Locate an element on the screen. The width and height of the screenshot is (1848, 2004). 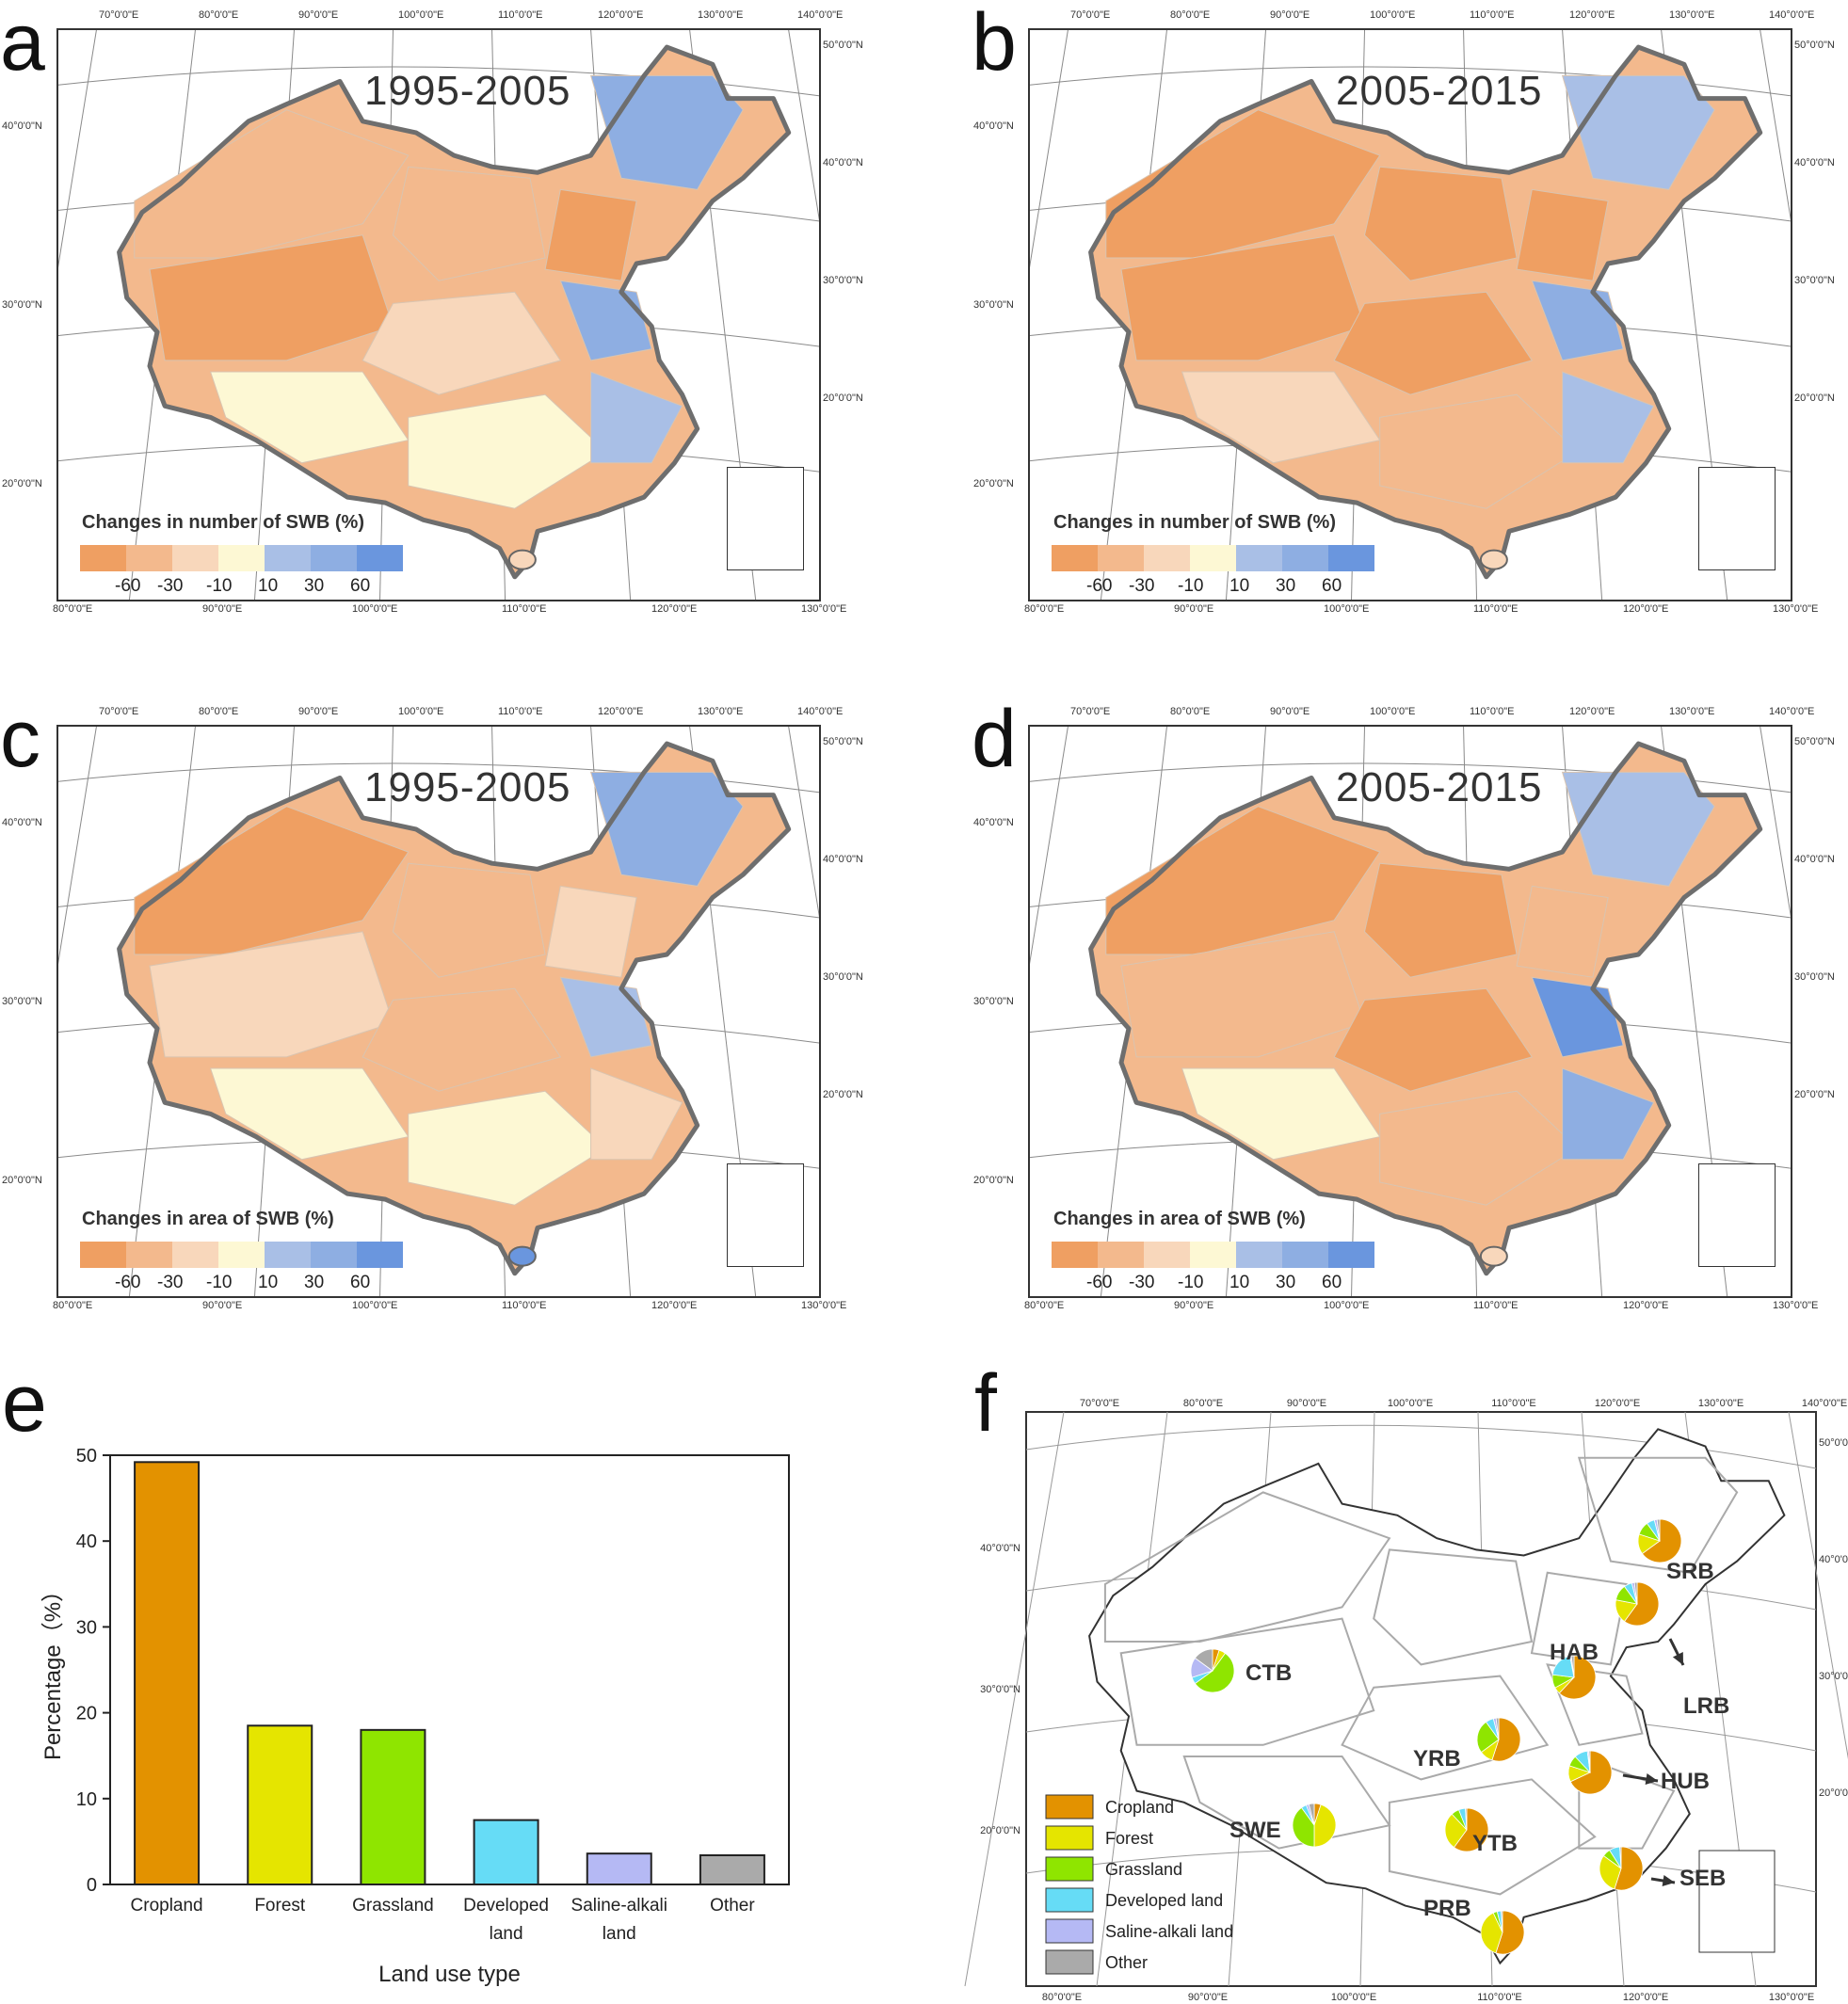
south-china-sea-inset is located at coordinates (765, 1215).